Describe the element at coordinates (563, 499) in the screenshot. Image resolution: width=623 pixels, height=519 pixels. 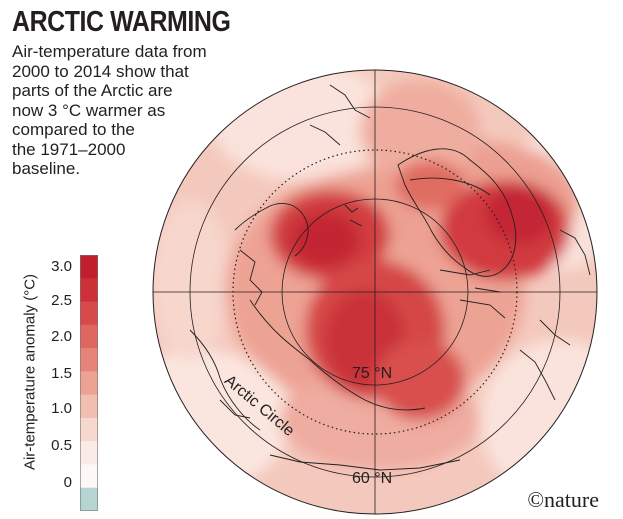
I see `nature-credit: ©nature` at that location.